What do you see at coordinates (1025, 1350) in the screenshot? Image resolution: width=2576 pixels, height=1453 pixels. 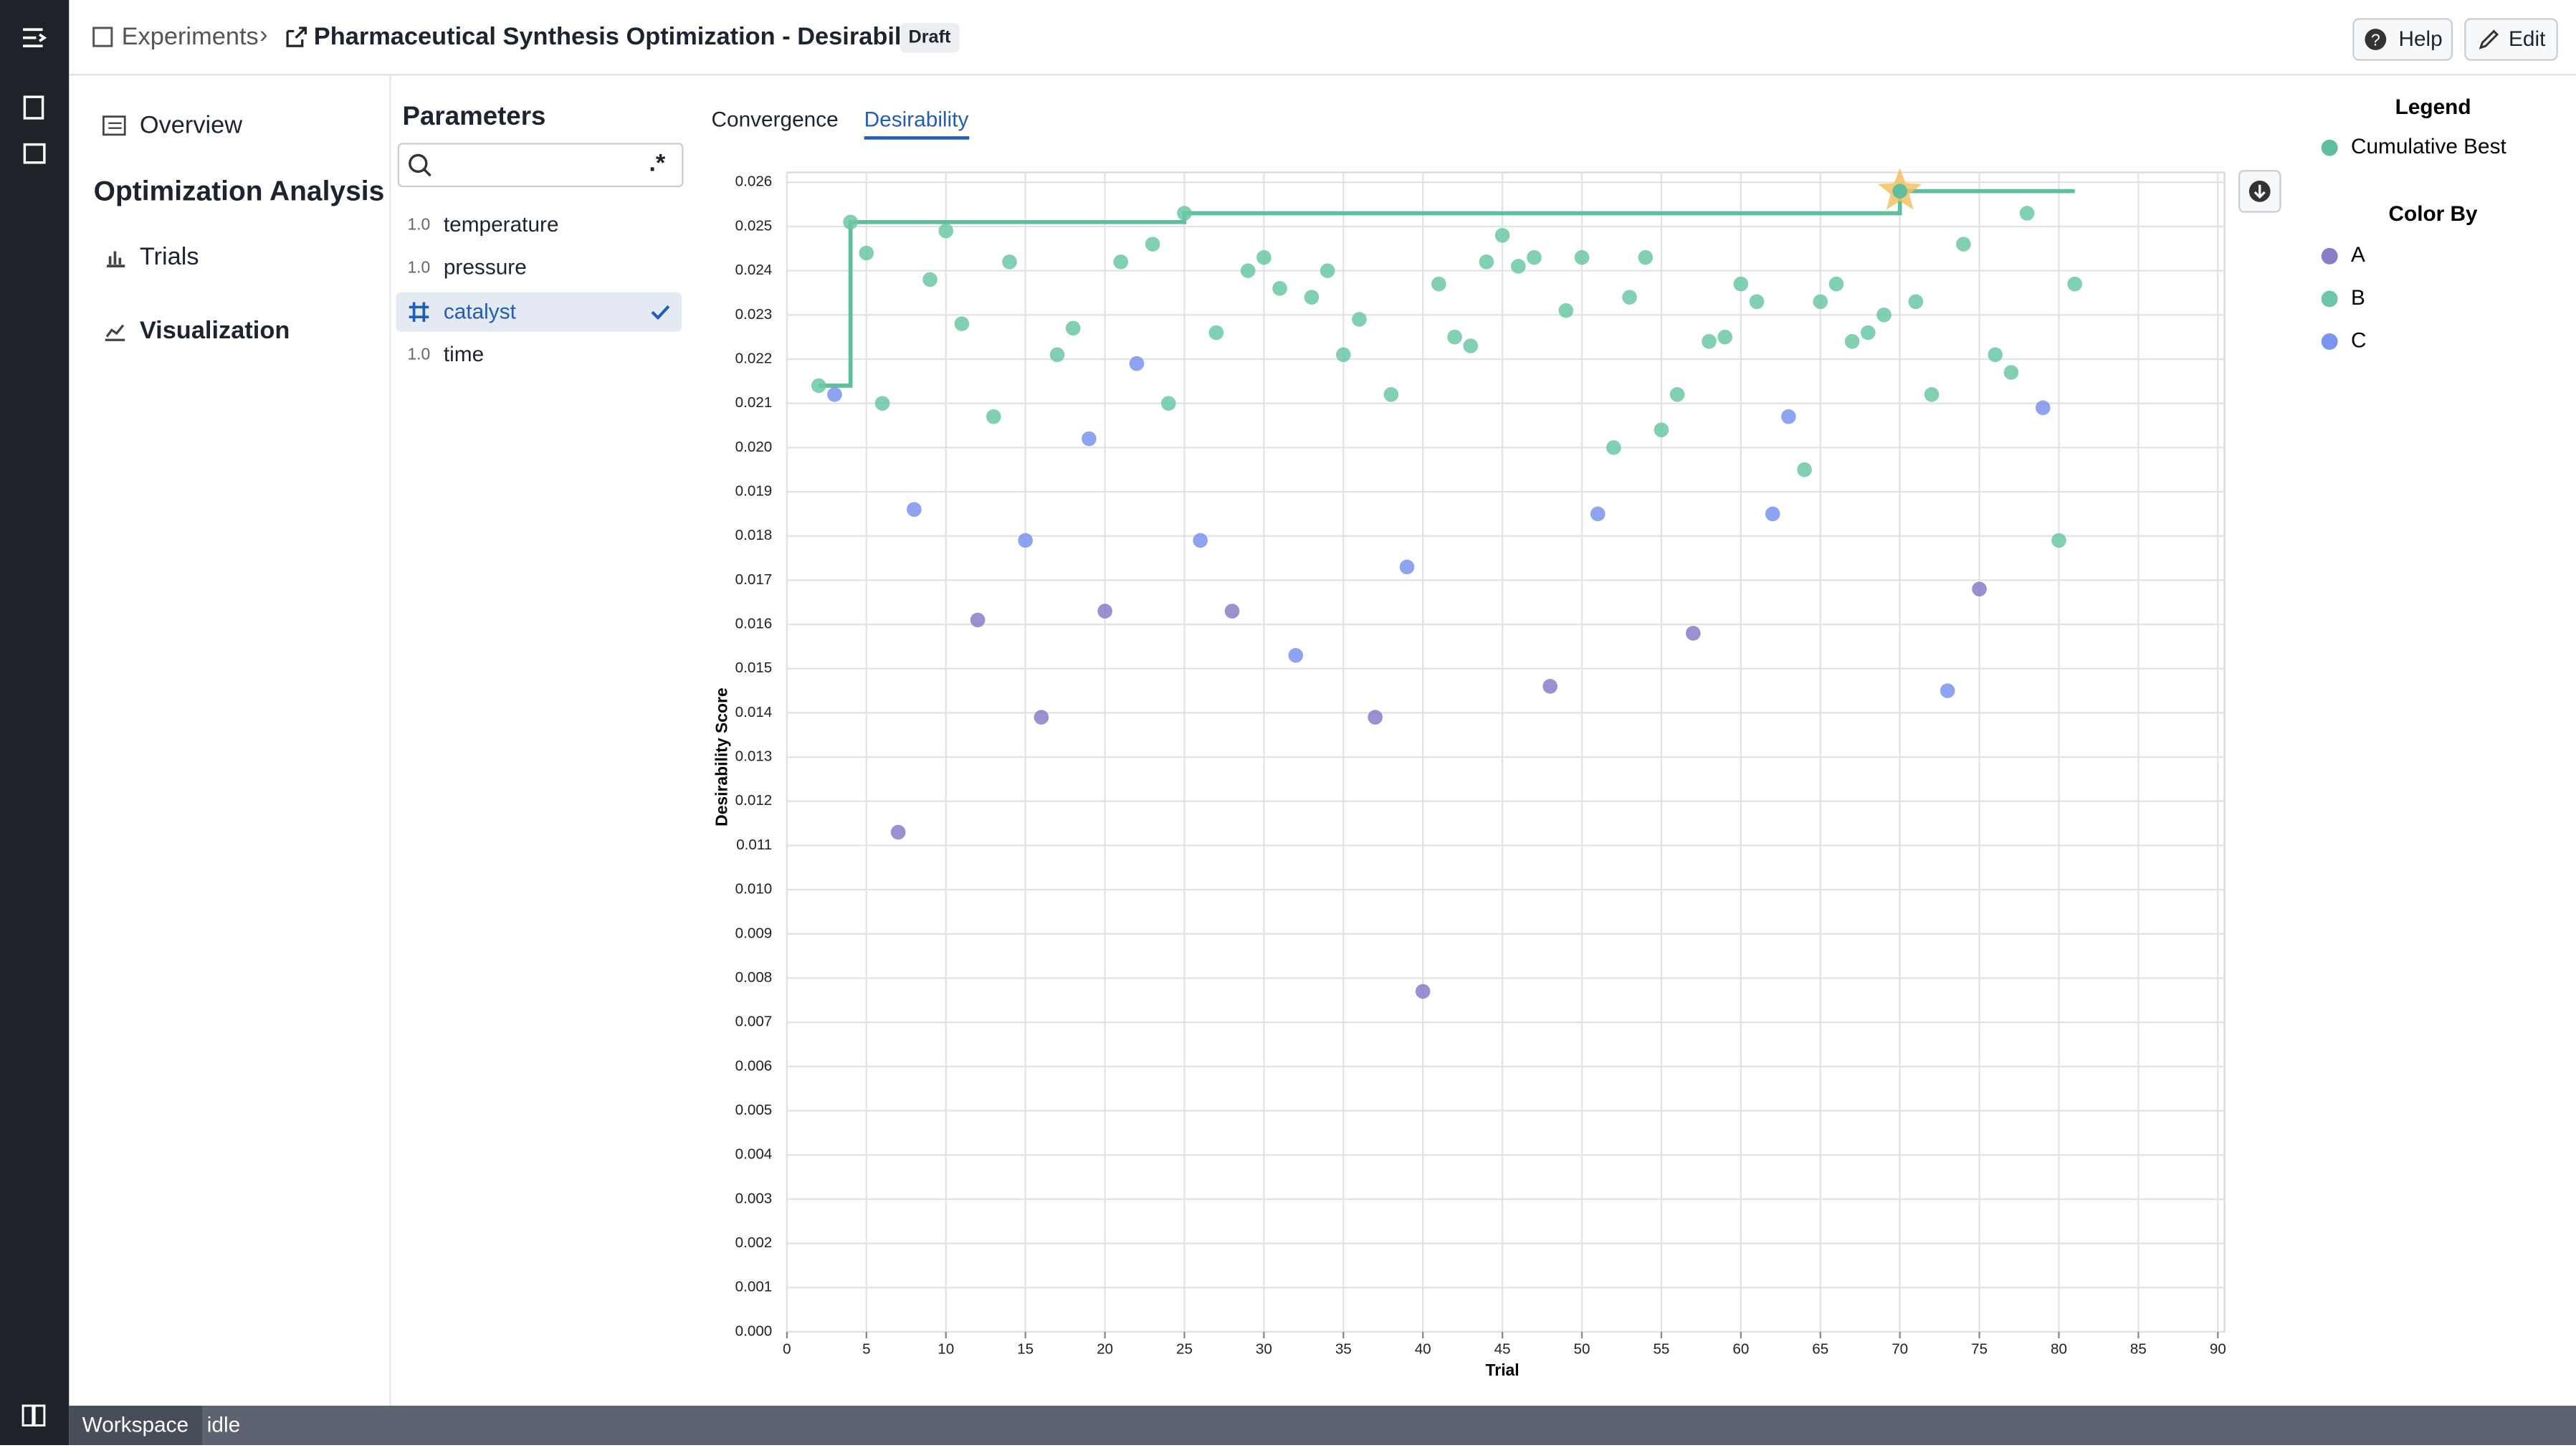 I see `x-tick-label: 15` at bounding box center [1025, 1350].